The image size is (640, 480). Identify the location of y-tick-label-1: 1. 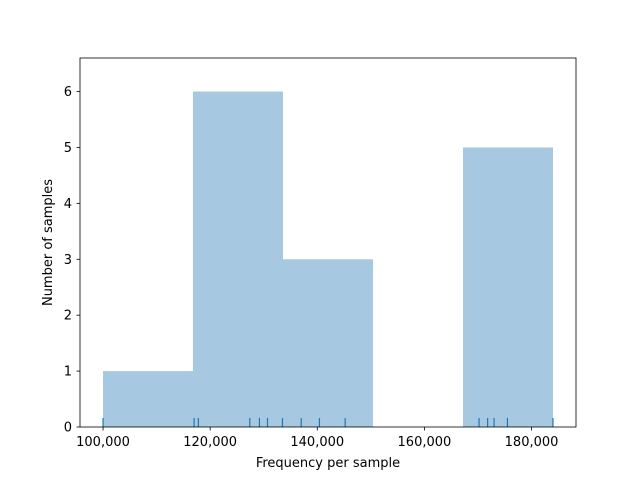
(68, 372).